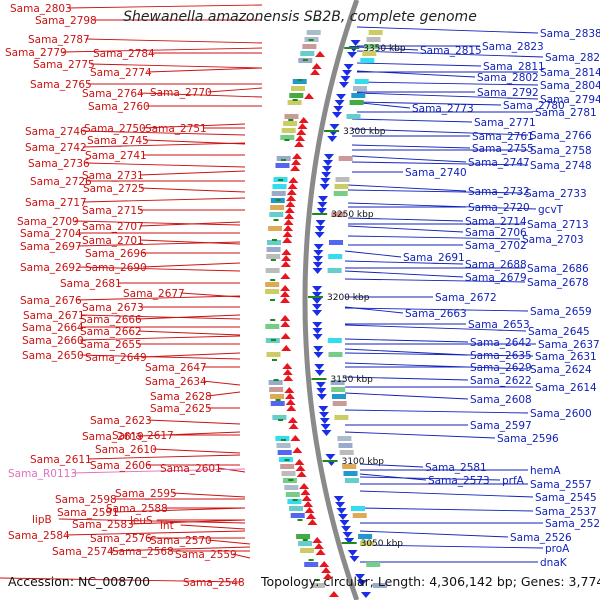  I want to click on right-gene-label: Sama_2733, so click(556, 194).